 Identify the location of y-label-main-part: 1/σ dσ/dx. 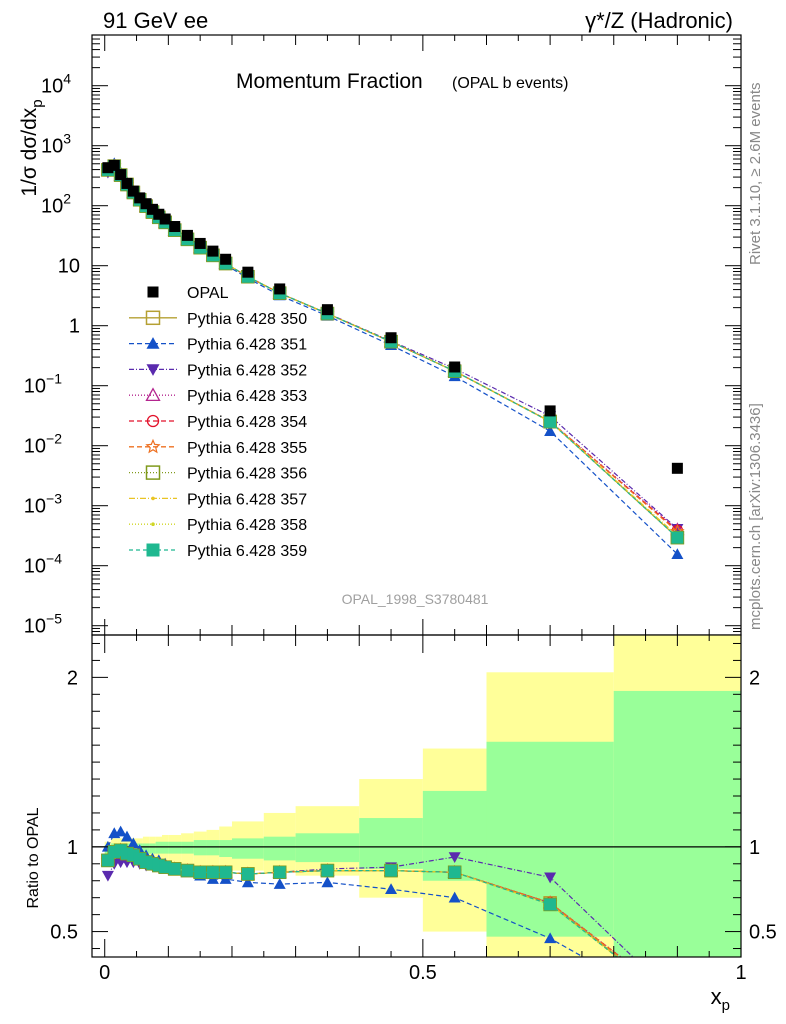
(29, 151).